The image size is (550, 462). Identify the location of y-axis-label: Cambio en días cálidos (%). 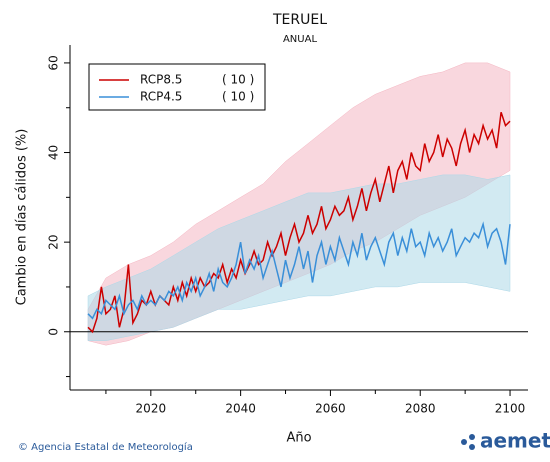
(22, 217).